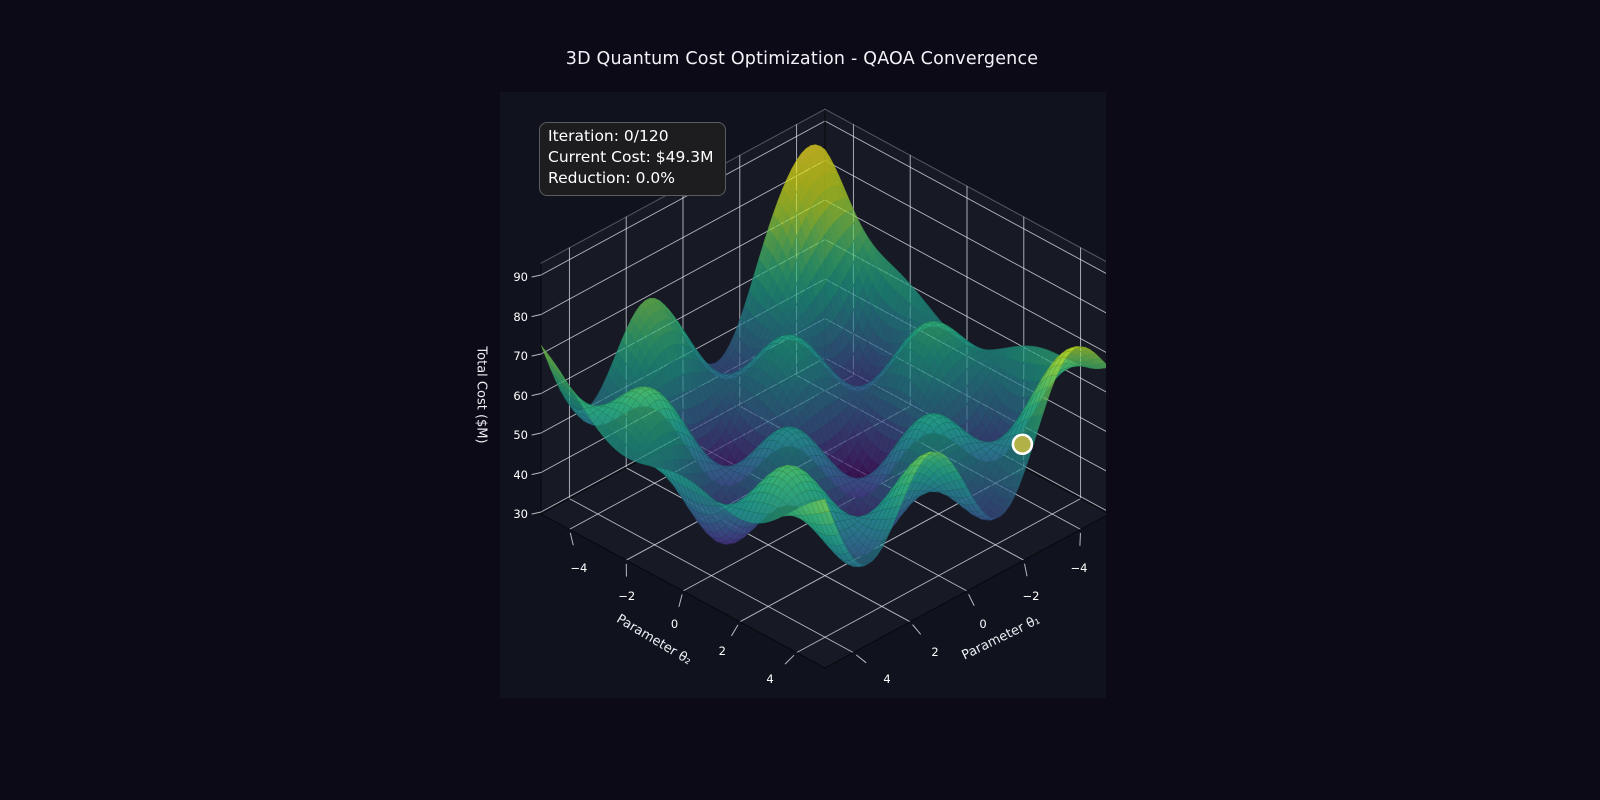 The width and height of the screenshot is (1600, 800). What do you see at coordinates (481, 395) in the screenshot?
I see `z-axis-label: Total Cost ($M)` at bounding box center [481, 395].